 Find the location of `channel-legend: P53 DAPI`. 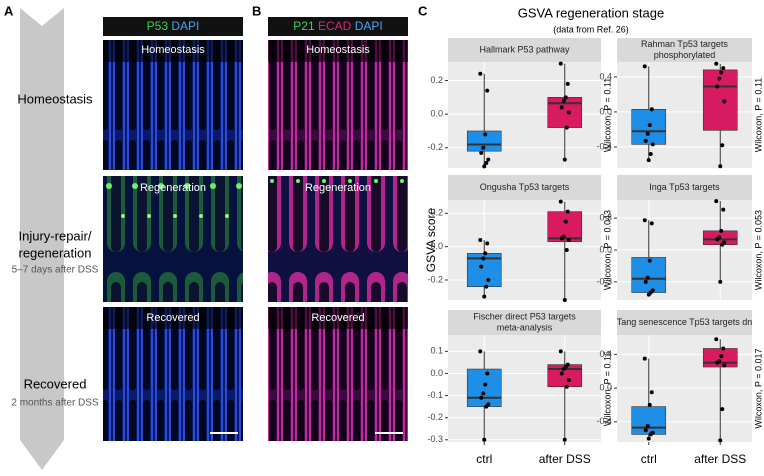

channel-legend: P53 DAPI is located at coordinates (173, 26).